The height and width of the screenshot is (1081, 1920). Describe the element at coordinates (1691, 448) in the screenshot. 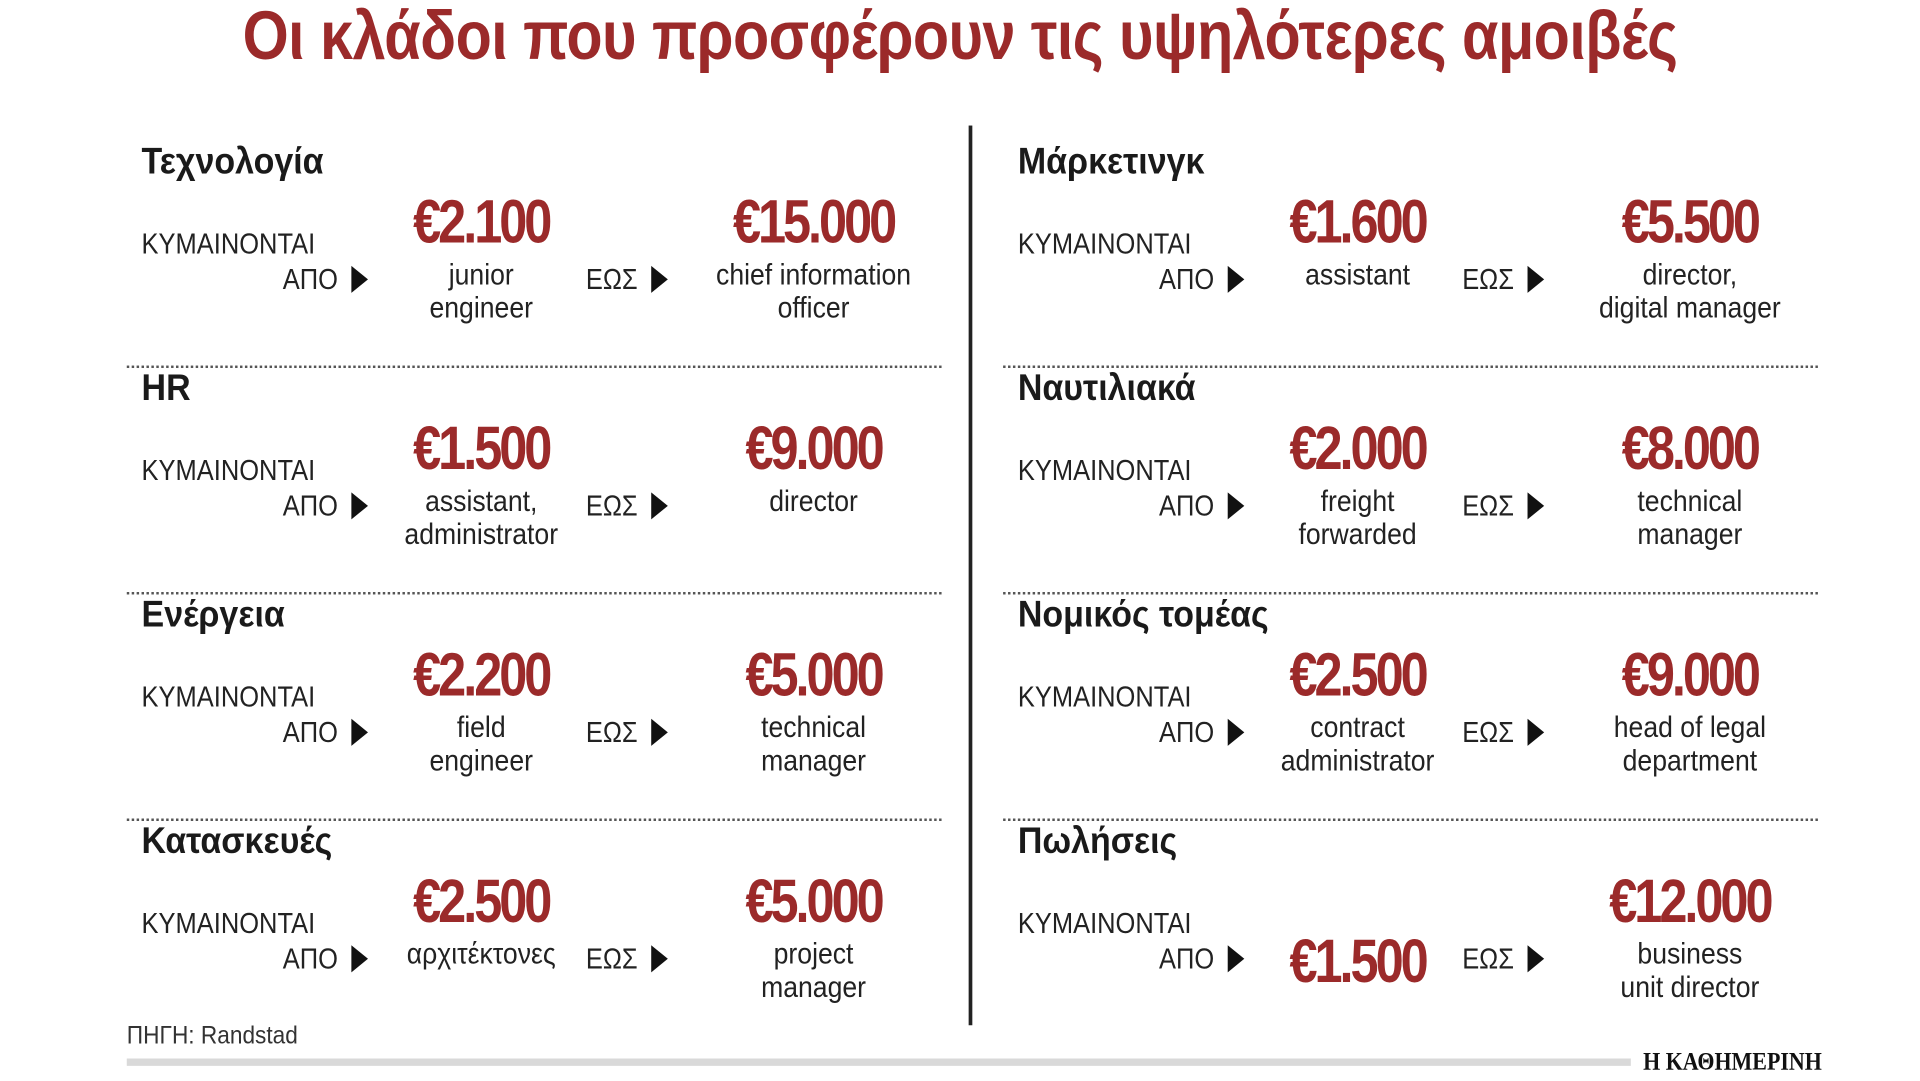

I see `salary-to: €8.000` at that location.